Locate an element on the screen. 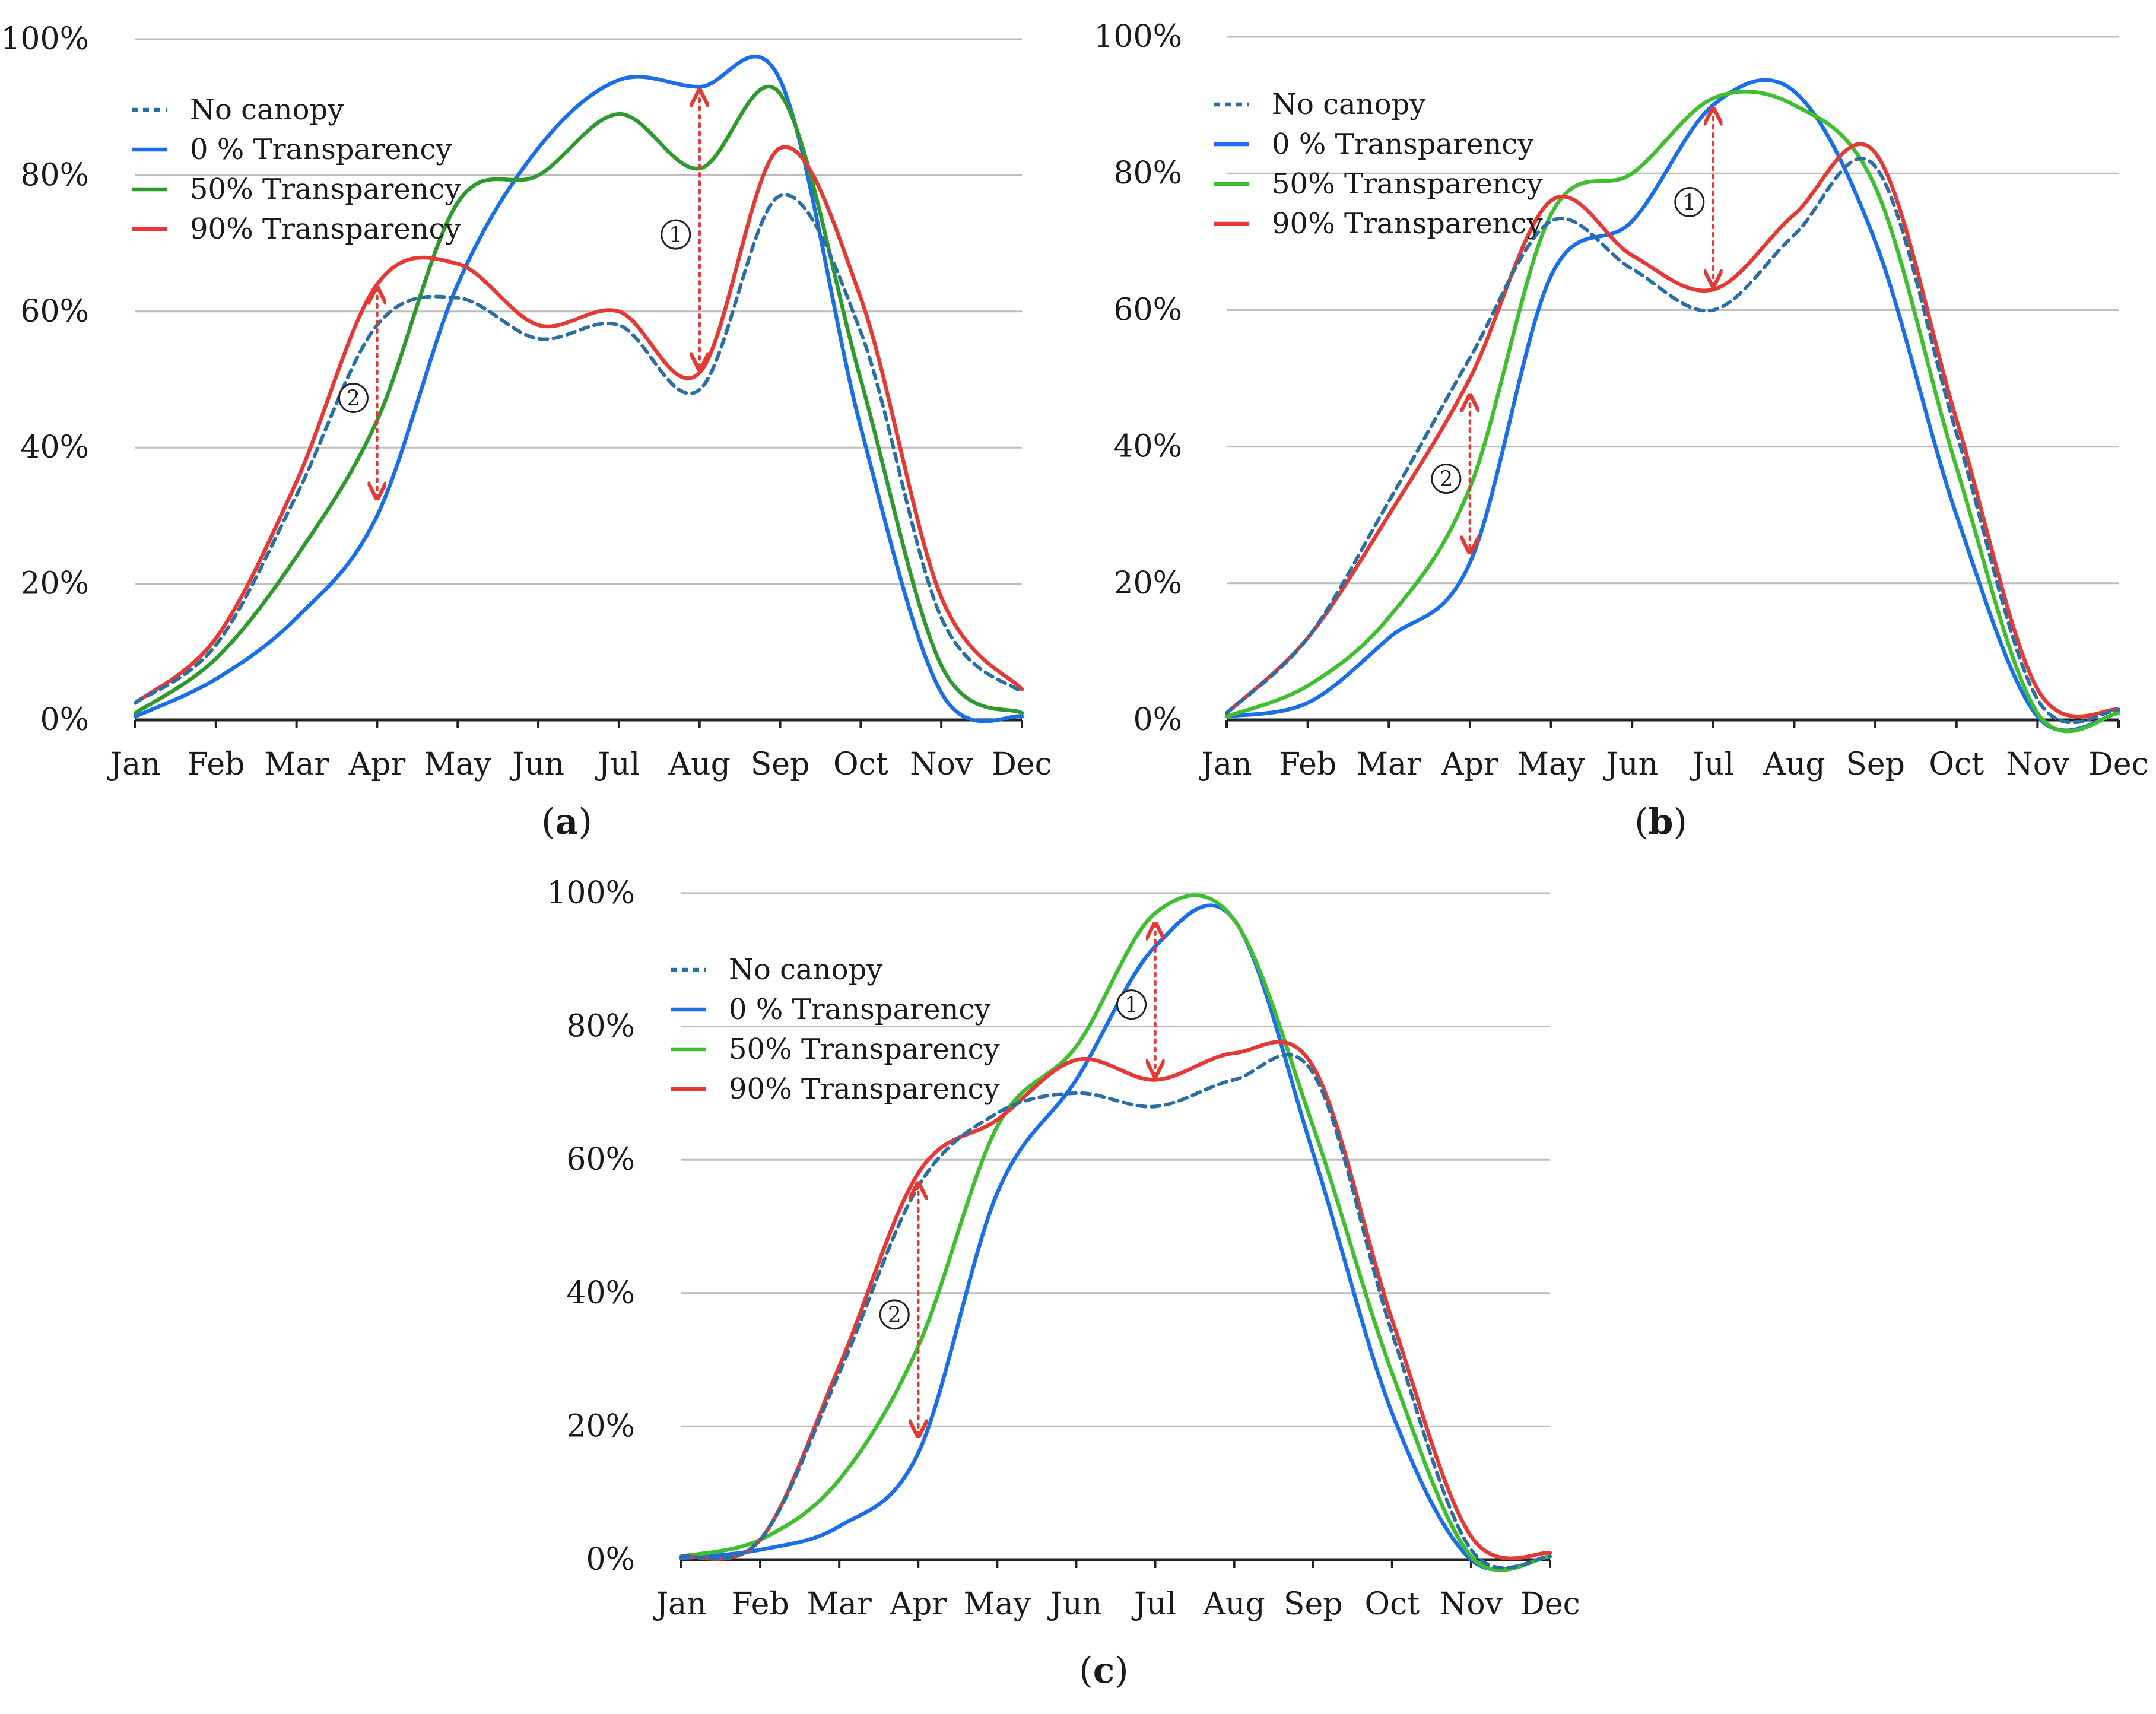  panel-caption: (b) is located at coordinates (1660, 822).